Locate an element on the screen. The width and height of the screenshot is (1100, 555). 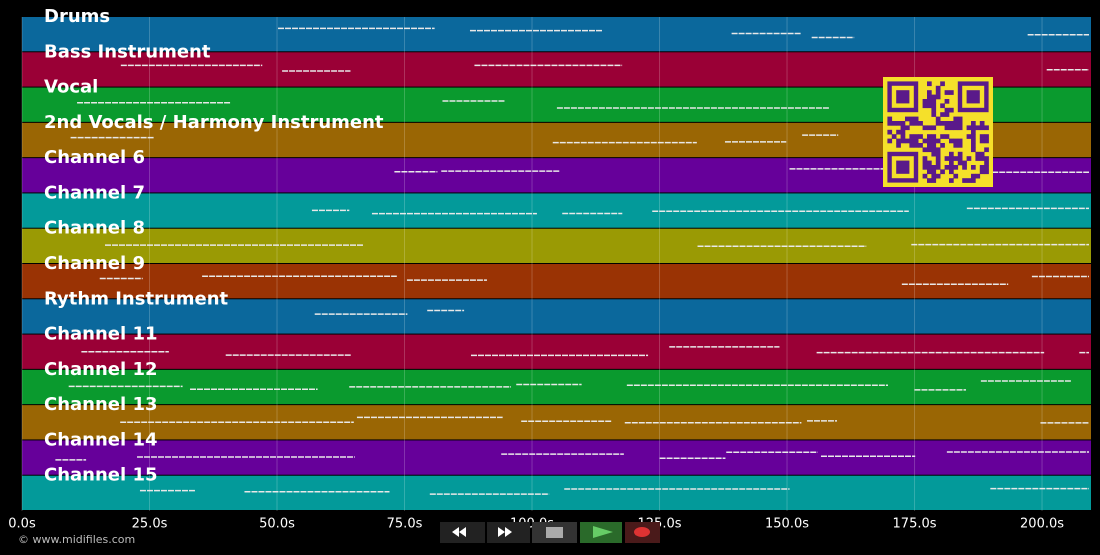
forward-icon is located at coordinates (505, 532).